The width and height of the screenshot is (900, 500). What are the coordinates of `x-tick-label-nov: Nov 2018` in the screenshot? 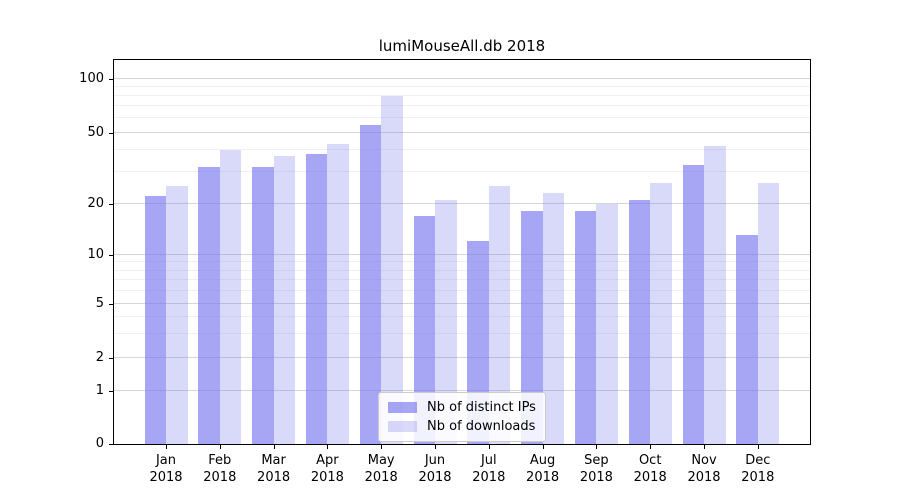 It's located at (704, 469).